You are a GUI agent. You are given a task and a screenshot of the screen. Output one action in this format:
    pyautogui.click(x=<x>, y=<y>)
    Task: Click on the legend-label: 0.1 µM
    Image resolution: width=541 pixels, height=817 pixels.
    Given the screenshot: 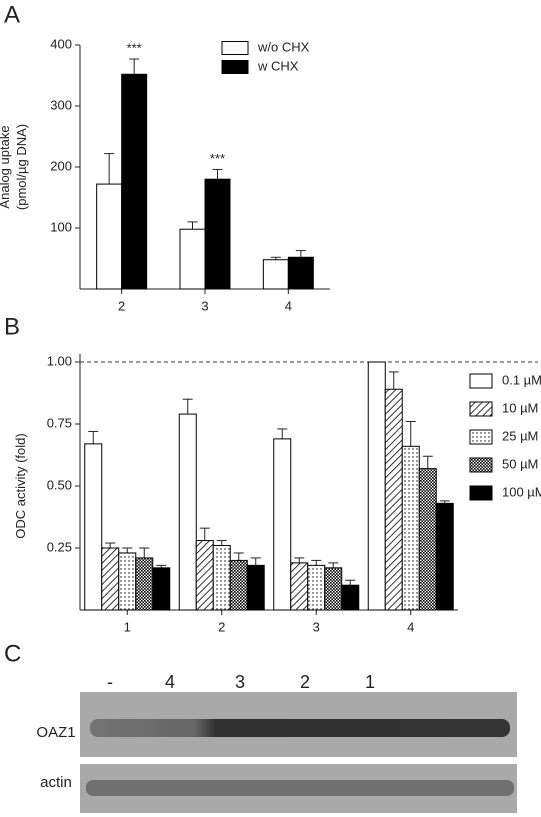 What is the action you would take?
    pyautogui.click(x=521, y=379)
    